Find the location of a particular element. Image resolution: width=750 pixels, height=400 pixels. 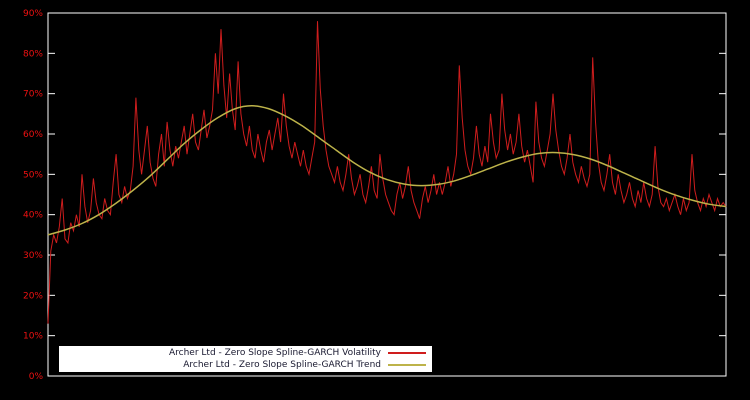

y-tick-label: 80% is located at coordinates (33, 54).